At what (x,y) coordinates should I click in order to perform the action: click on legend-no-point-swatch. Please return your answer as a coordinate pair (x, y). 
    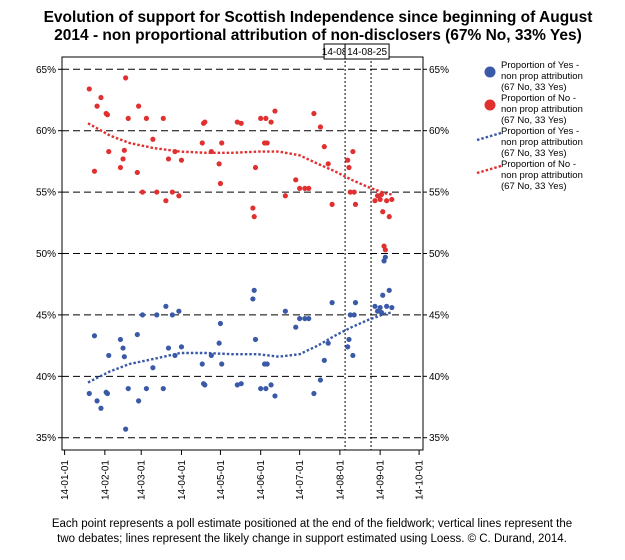
    Looking at the image, I should click on (490, 105).